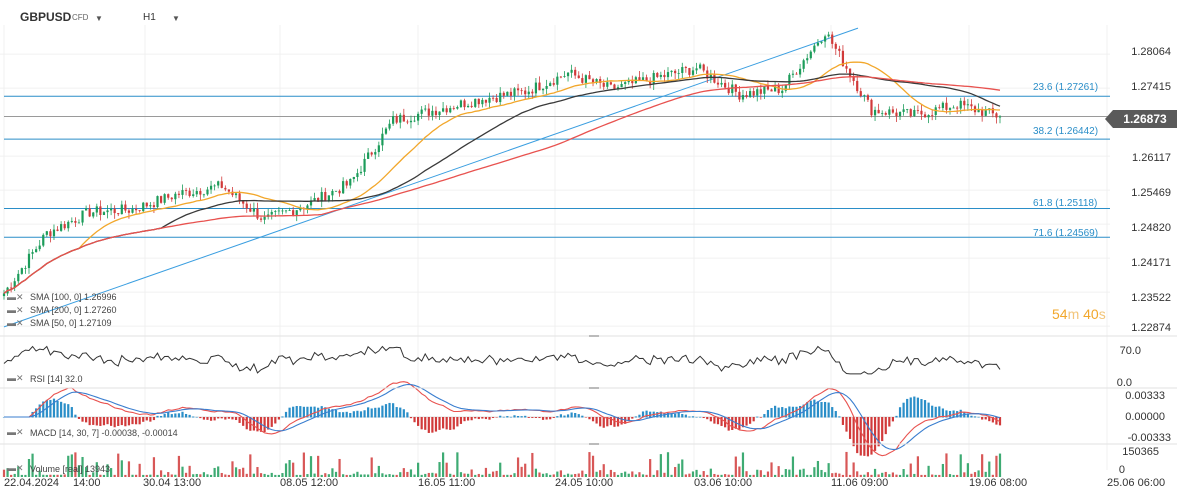  I want to click on macd-settings-icon: ▬✕, so click(15, 432).